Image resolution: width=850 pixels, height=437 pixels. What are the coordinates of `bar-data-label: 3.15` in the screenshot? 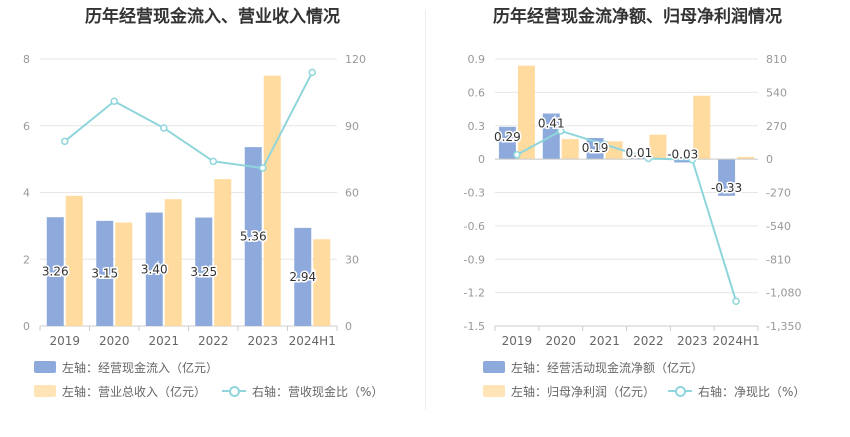 It's located at (104, 273).